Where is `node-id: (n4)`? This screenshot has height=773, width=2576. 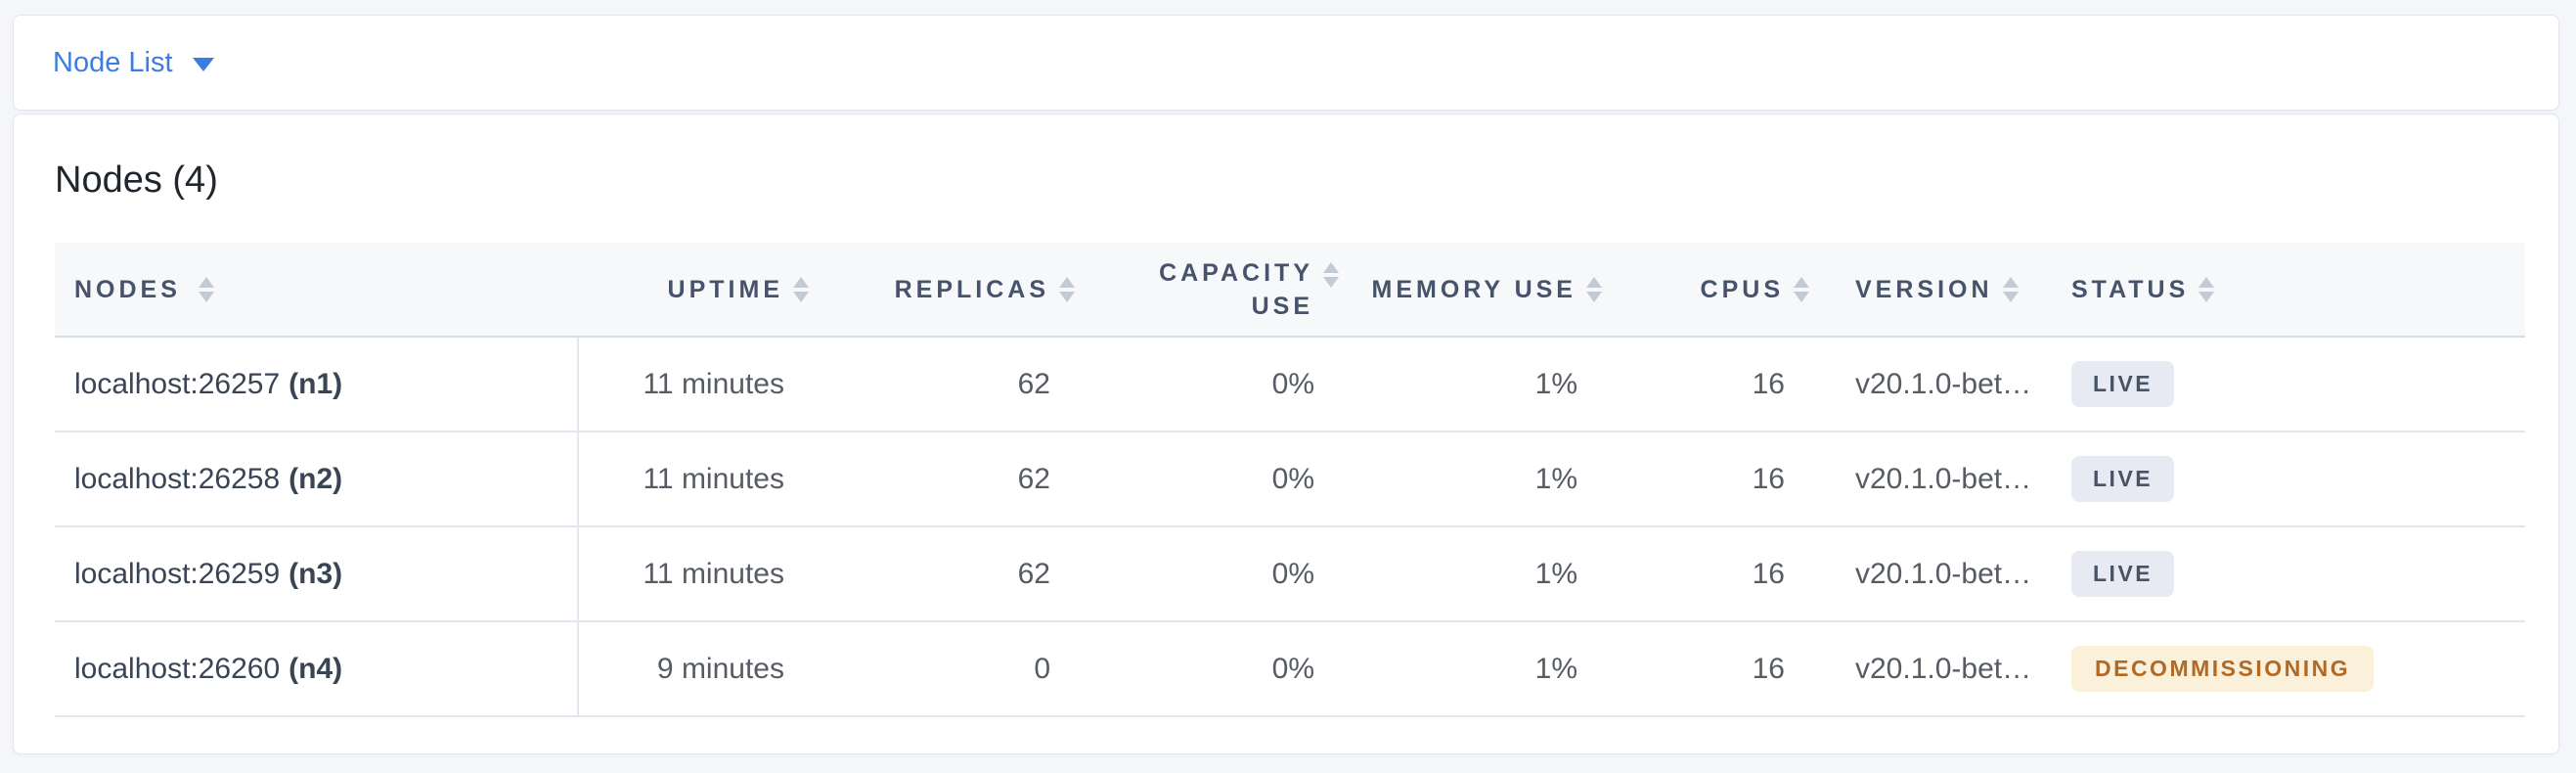
node-id: (n4) is located at coordinates (316, 668).